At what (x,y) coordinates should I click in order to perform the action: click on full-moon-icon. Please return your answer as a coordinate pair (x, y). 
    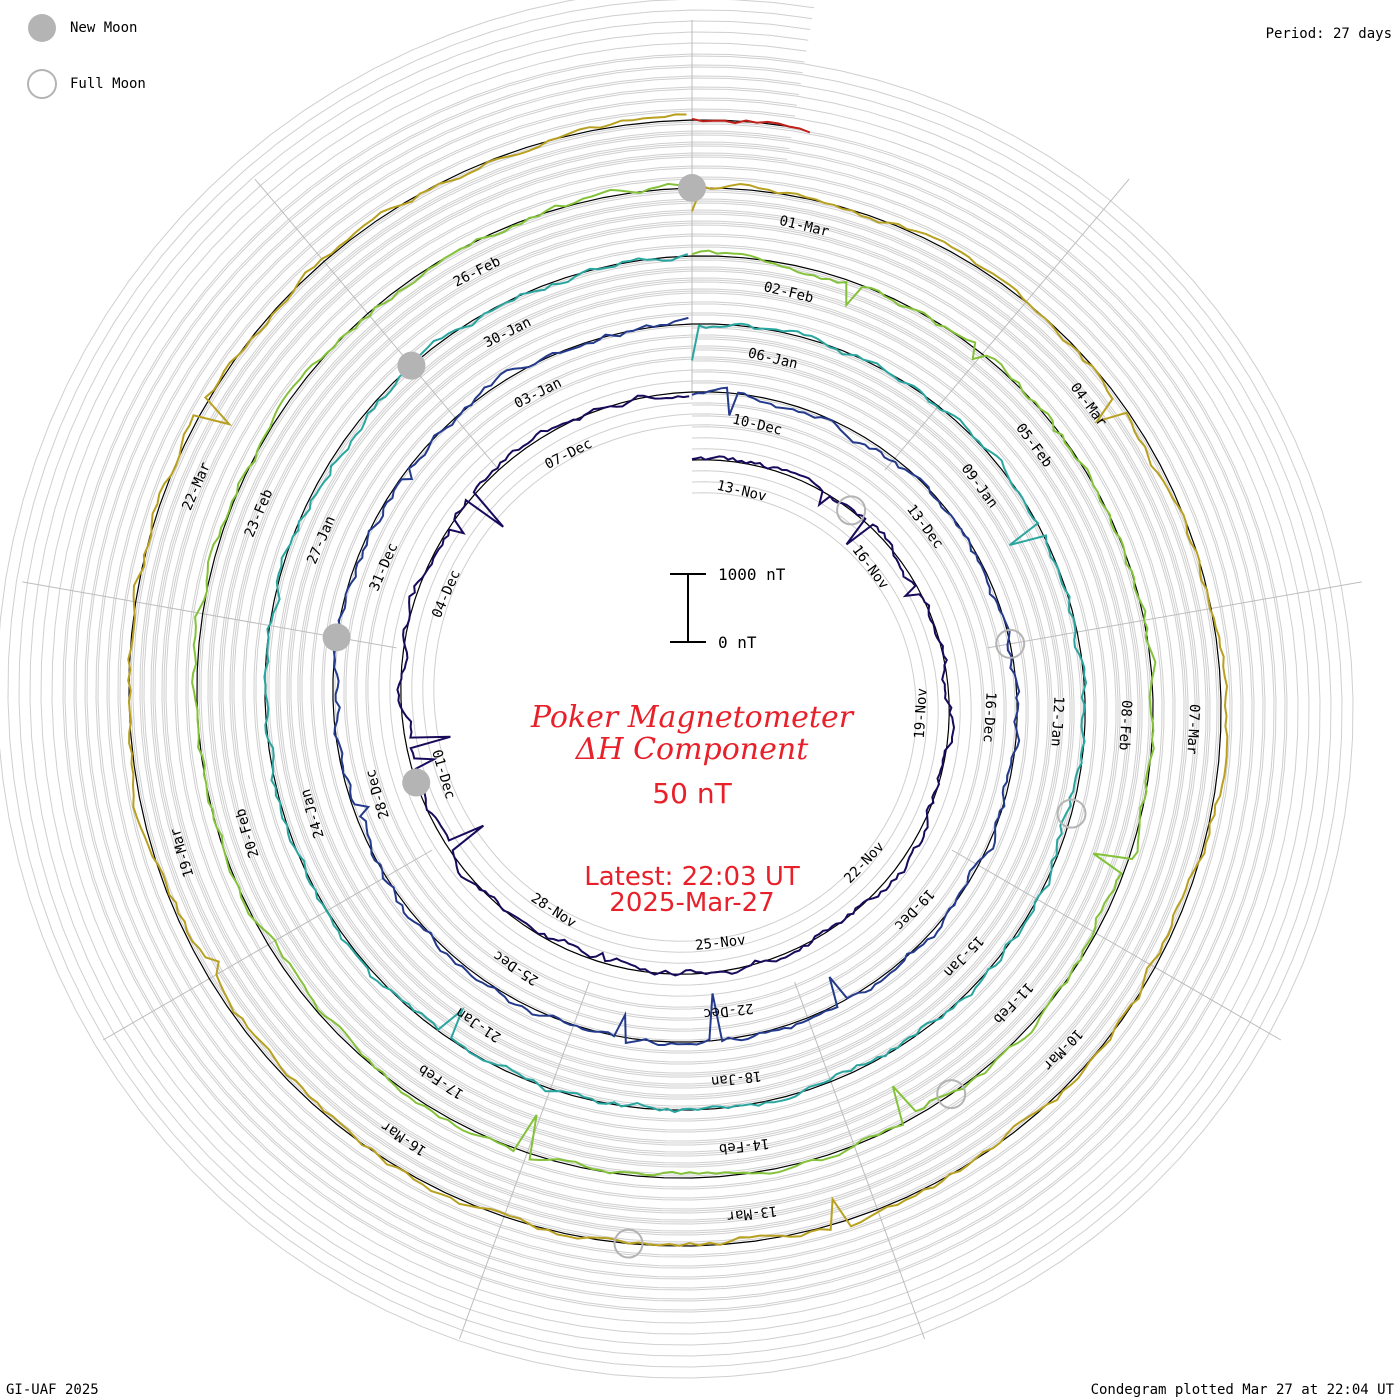
    Looking at the image, I should click on (42, 84).